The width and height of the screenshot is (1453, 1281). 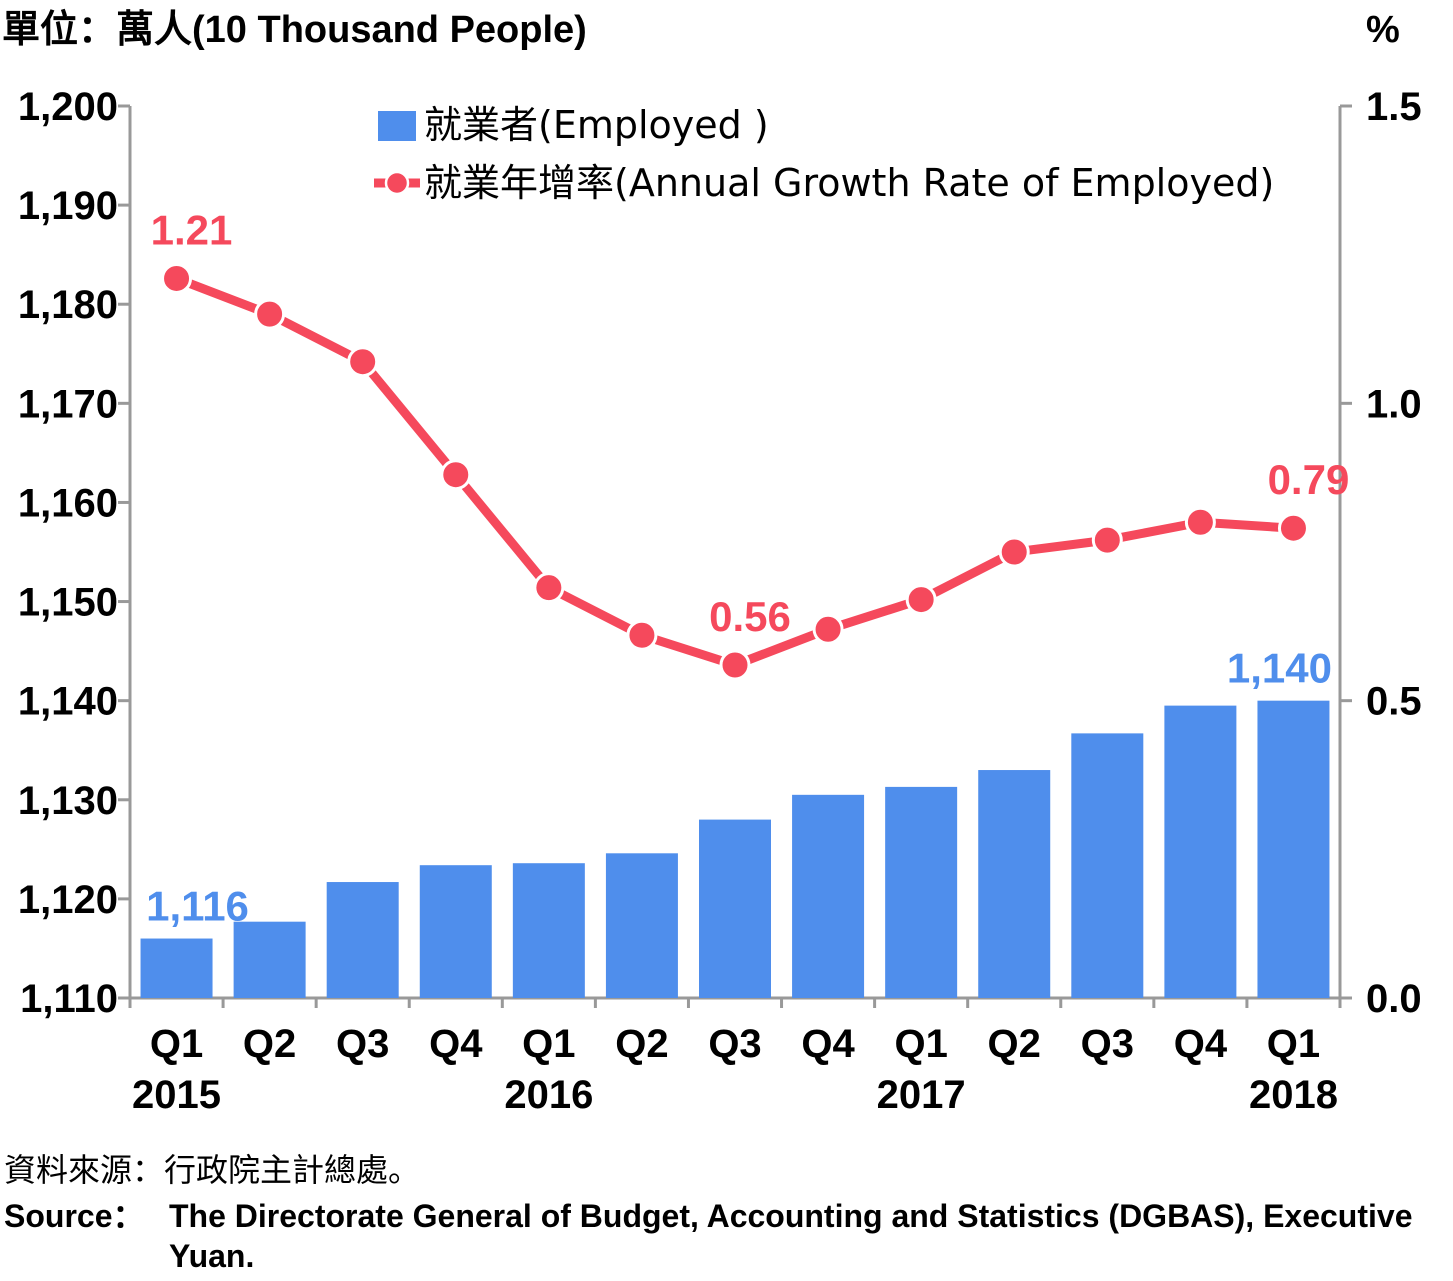 What do you see at coordinates (1394, 999) in the screenshot?
I see `right-tick-label: 0.0` at bounding box center [1394, 999].